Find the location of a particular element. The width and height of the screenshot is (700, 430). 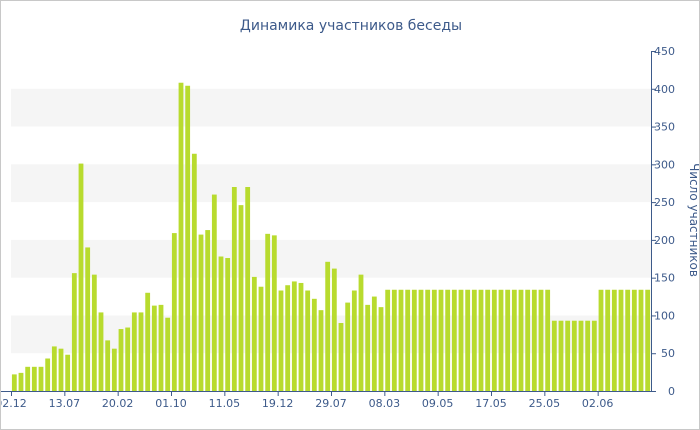

y-ticks-group: 0 50 100 150 200 250 300 350 400 450 is located at coordinates (663, 221).